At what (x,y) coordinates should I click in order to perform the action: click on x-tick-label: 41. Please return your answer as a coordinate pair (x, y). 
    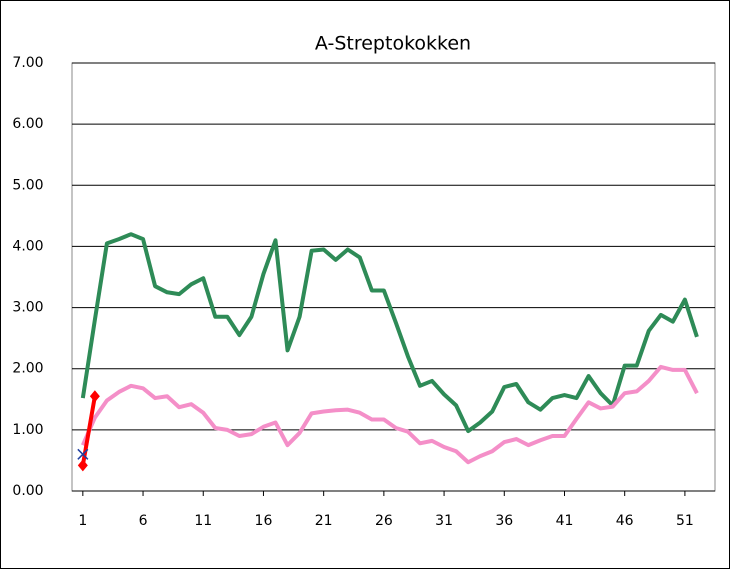
    Looking at the image, I should click on (565, 521).